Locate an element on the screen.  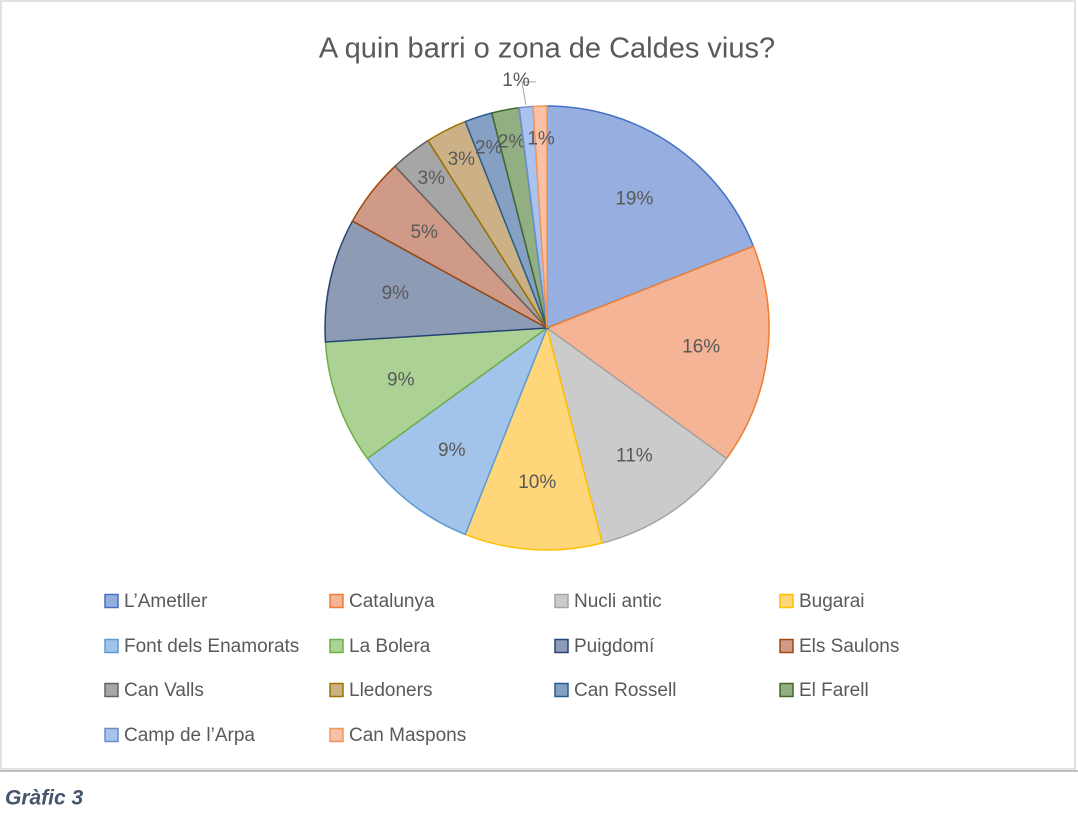
legend-label: Puigdomí is located at coordinates (614, 646).